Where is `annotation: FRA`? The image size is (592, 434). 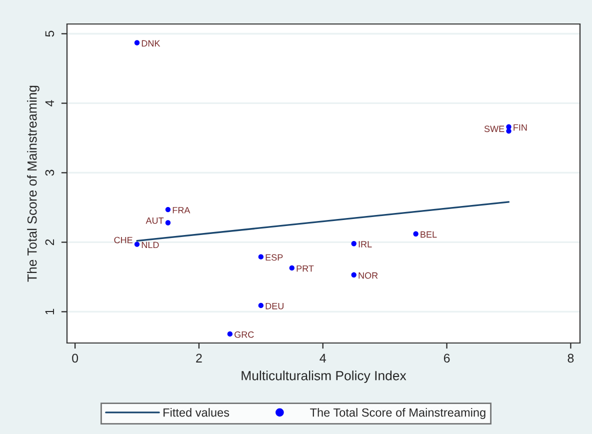
annotation: FRA is located at coordinates (181, 210).